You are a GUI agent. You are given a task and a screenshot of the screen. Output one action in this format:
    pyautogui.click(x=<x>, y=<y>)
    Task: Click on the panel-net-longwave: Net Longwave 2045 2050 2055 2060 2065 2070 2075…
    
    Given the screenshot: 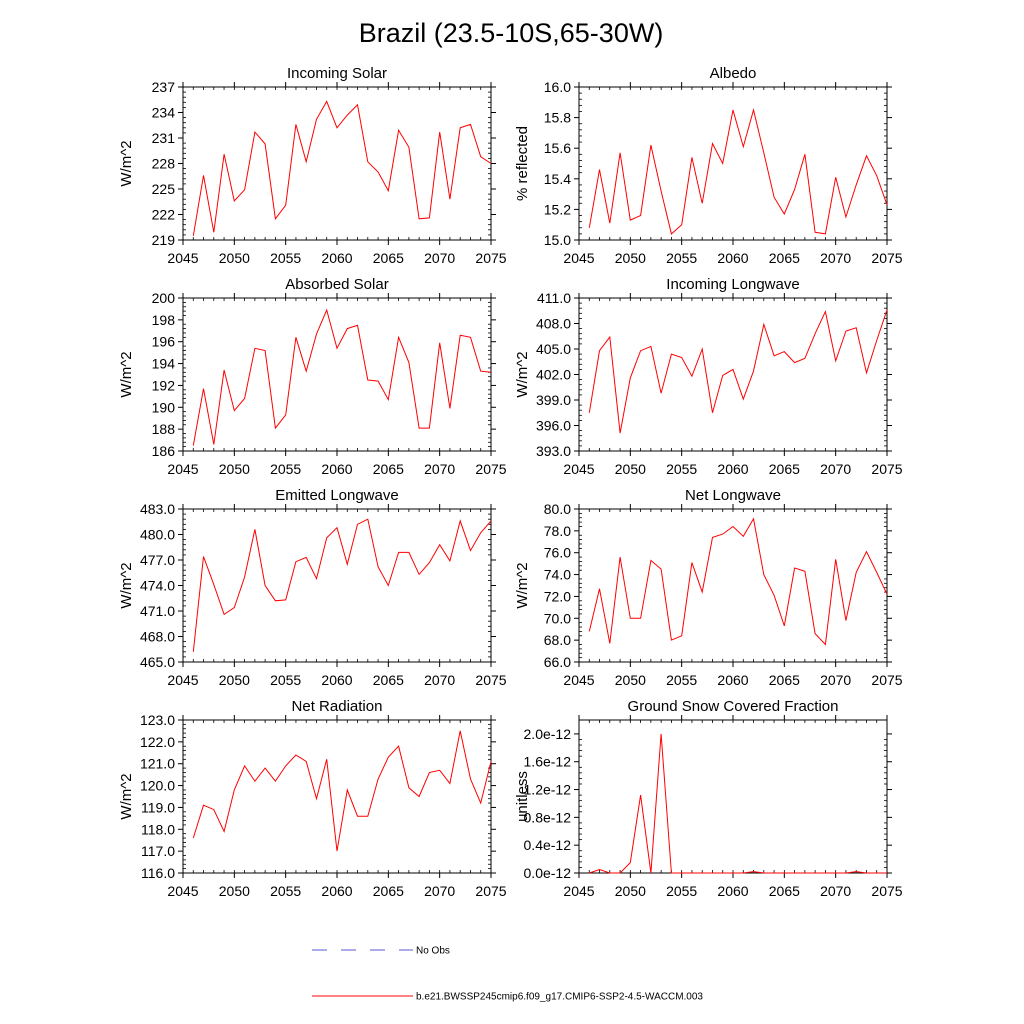 What is the action you would take?
    pyautogui.click(x=708, y=587)
    